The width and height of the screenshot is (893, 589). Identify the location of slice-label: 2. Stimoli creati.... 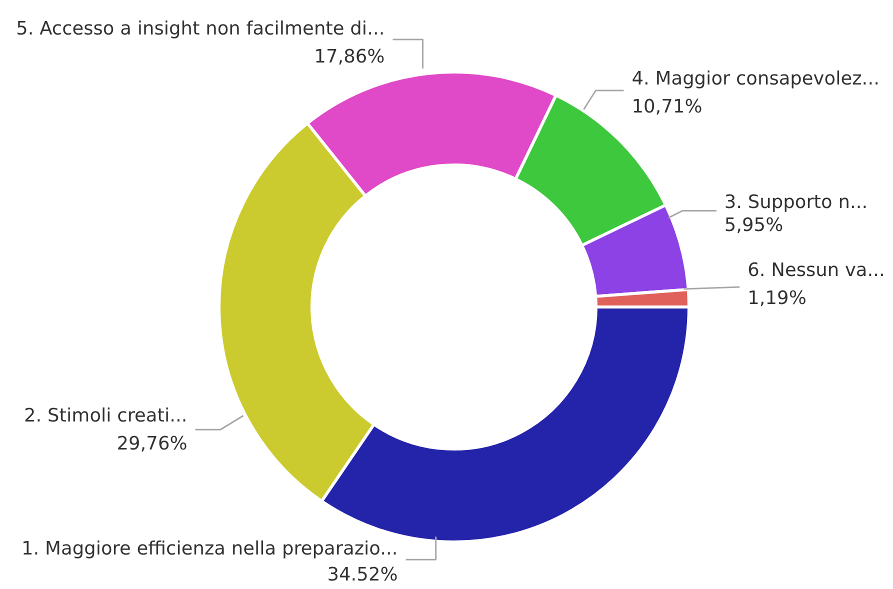
(106, 415).